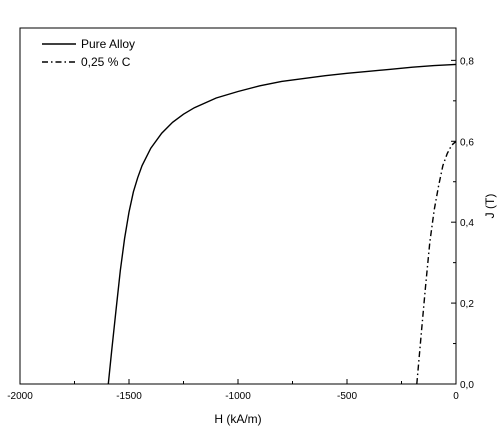 The width and height of the screenshot is (502, 437). I want to click on y-axis: 0,0 0,2 0,4 0,6 0,8, so click(462, 223).